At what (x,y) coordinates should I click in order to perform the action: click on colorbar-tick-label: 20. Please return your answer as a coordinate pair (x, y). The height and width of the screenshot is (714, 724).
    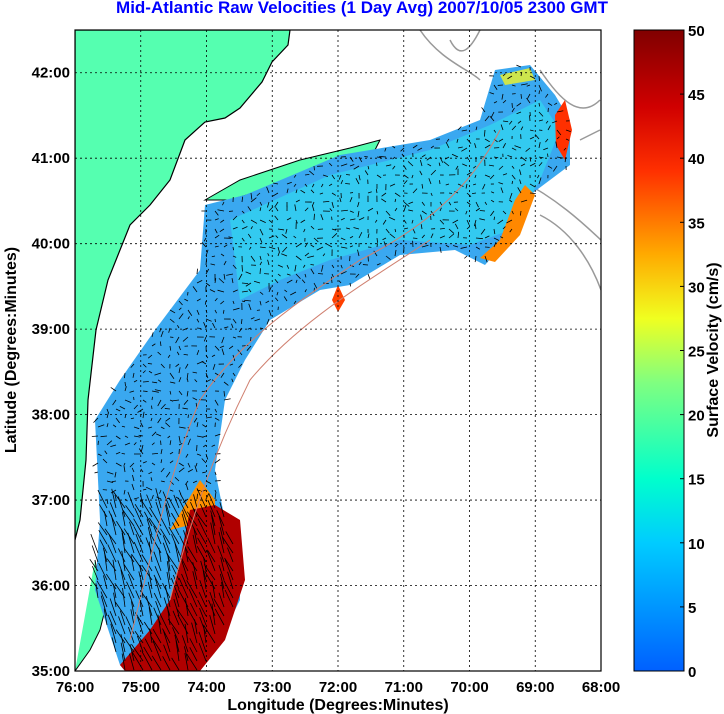
    Looking at the image, I should click on (696, 416).